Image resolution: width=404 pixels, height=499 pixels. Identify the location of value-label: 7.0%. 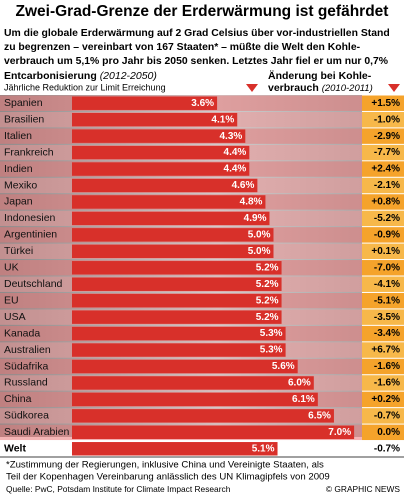
(339, 432).